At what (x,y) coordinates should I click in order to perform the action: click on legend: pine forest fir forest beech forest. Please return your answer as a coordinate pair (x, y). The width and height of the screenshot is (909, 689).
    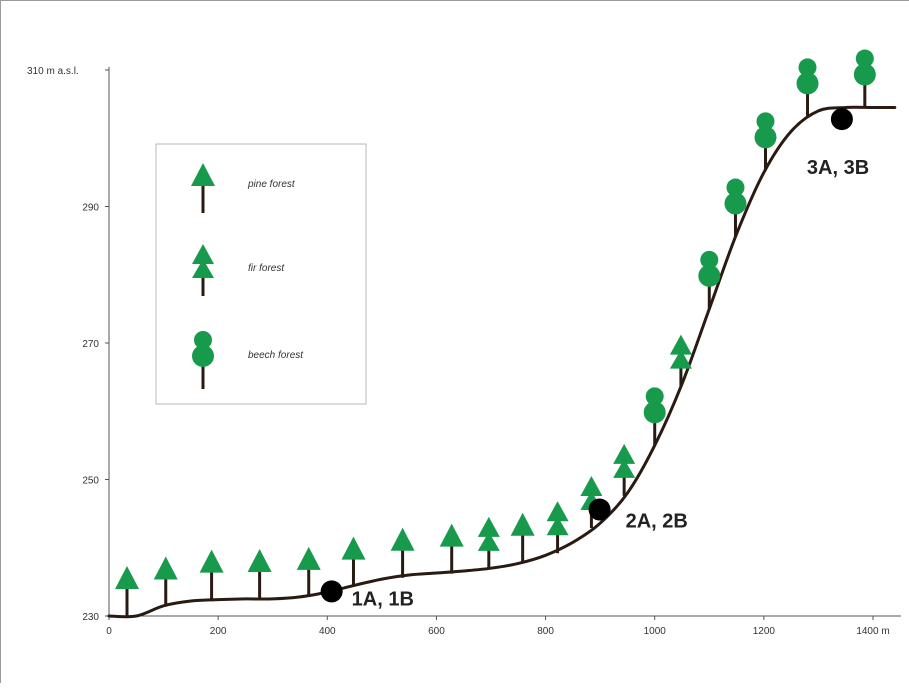
    Looking at the image, I should click on (261, 274).